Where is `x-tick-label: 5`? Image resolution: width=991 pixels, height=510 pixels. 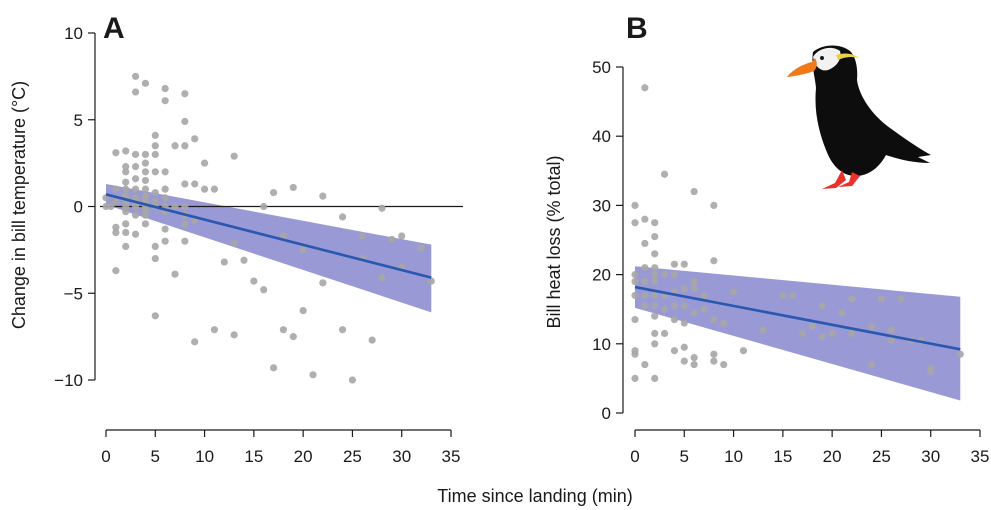 x-tick-label: 5 is located at coordinates (684, 456).